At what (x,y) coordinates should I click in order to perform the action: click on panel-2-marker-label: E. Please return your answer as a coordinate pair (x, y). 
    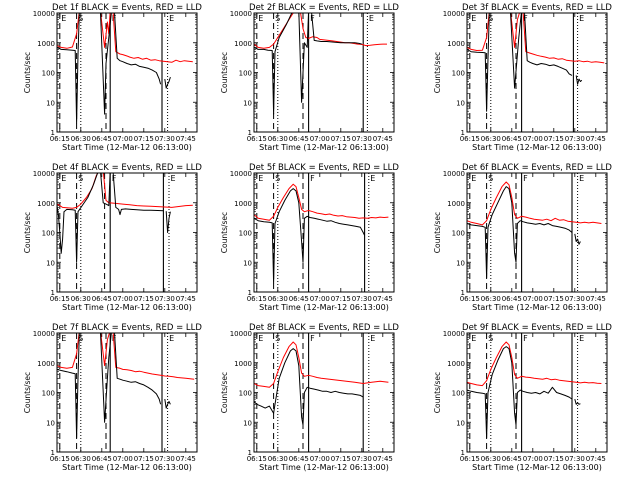
    Looking at the image, I should click on (260, 18).